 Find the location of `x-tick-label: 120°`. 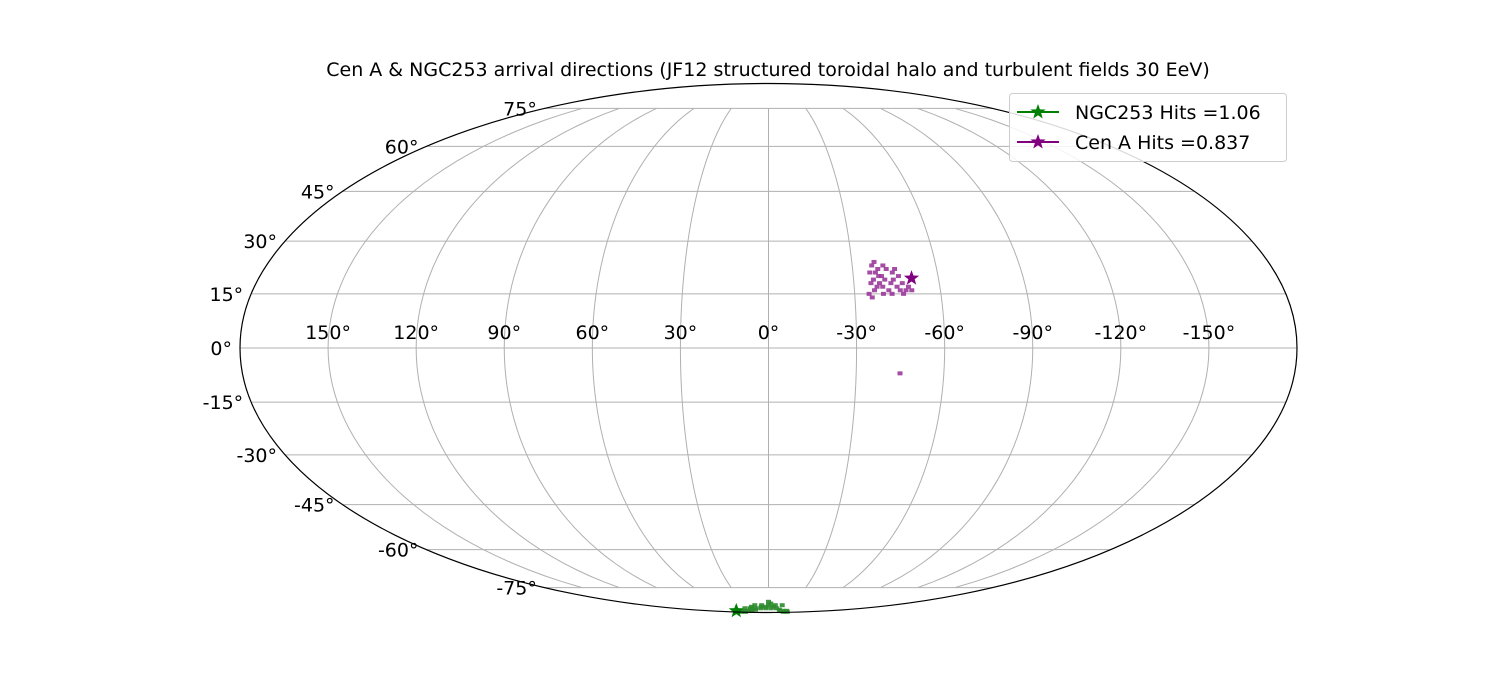

x-tick-label: 120° is located at coordinates (416, 333).